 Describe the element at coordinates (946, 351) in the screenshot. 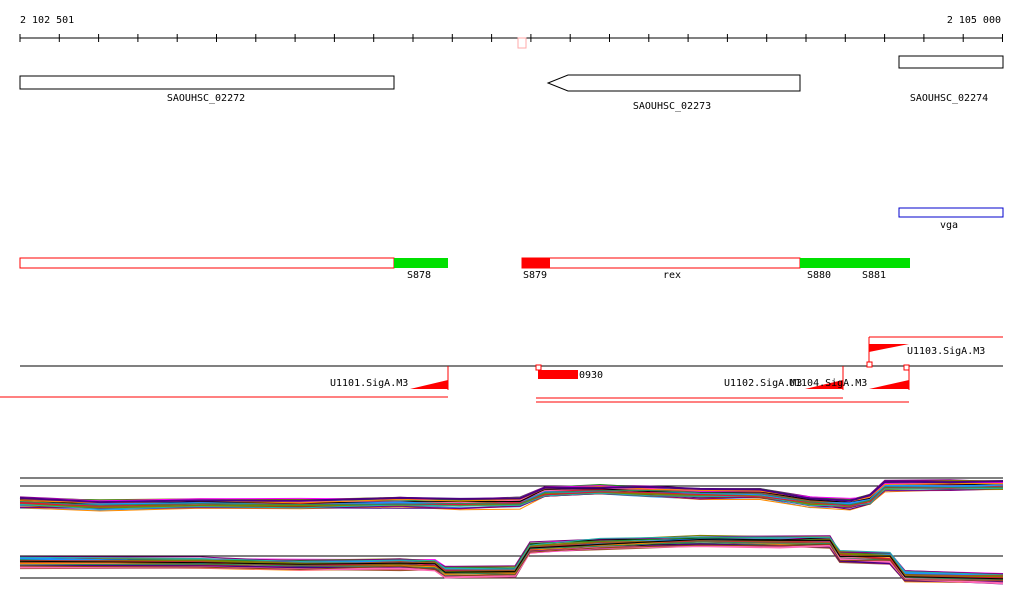

I see `transcript-label: U1103.SigA.M3` at that location.